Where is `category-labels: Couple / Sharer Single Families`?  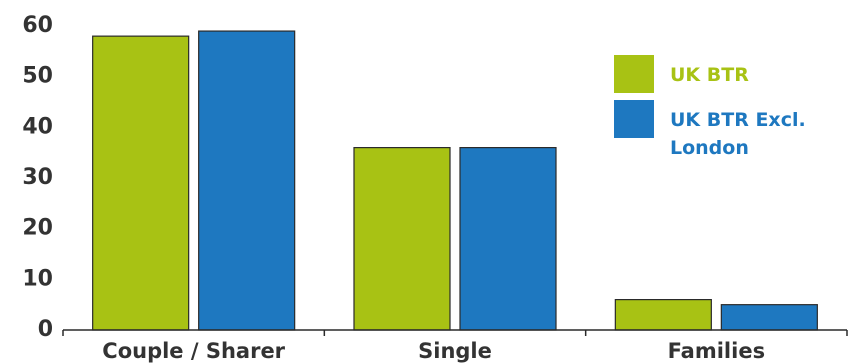
category-labels: Couple / Sharer Single Families is located at coordinates (433, 351).